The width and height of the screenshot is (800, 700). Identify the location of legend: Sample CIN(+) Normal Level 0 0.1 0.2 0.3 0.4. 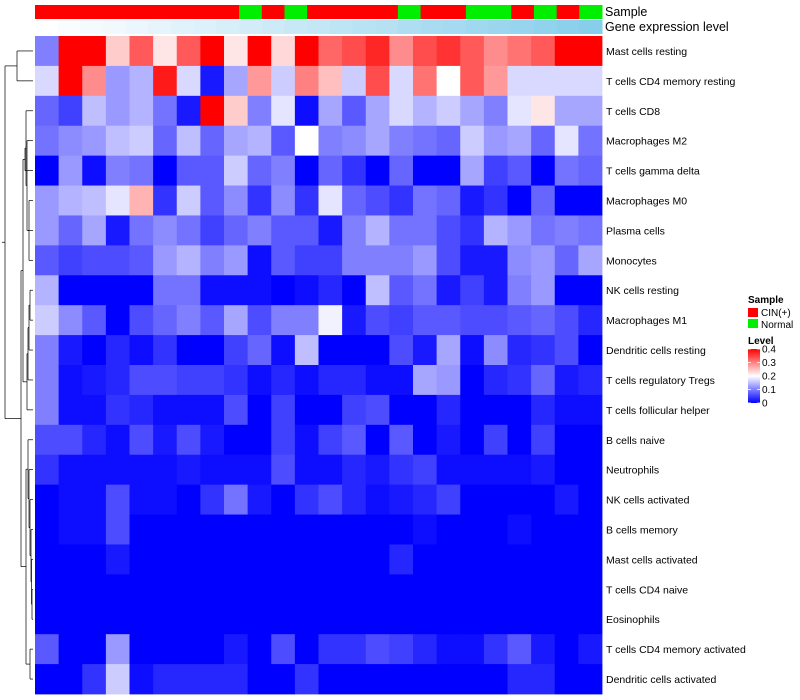
(770, 352).